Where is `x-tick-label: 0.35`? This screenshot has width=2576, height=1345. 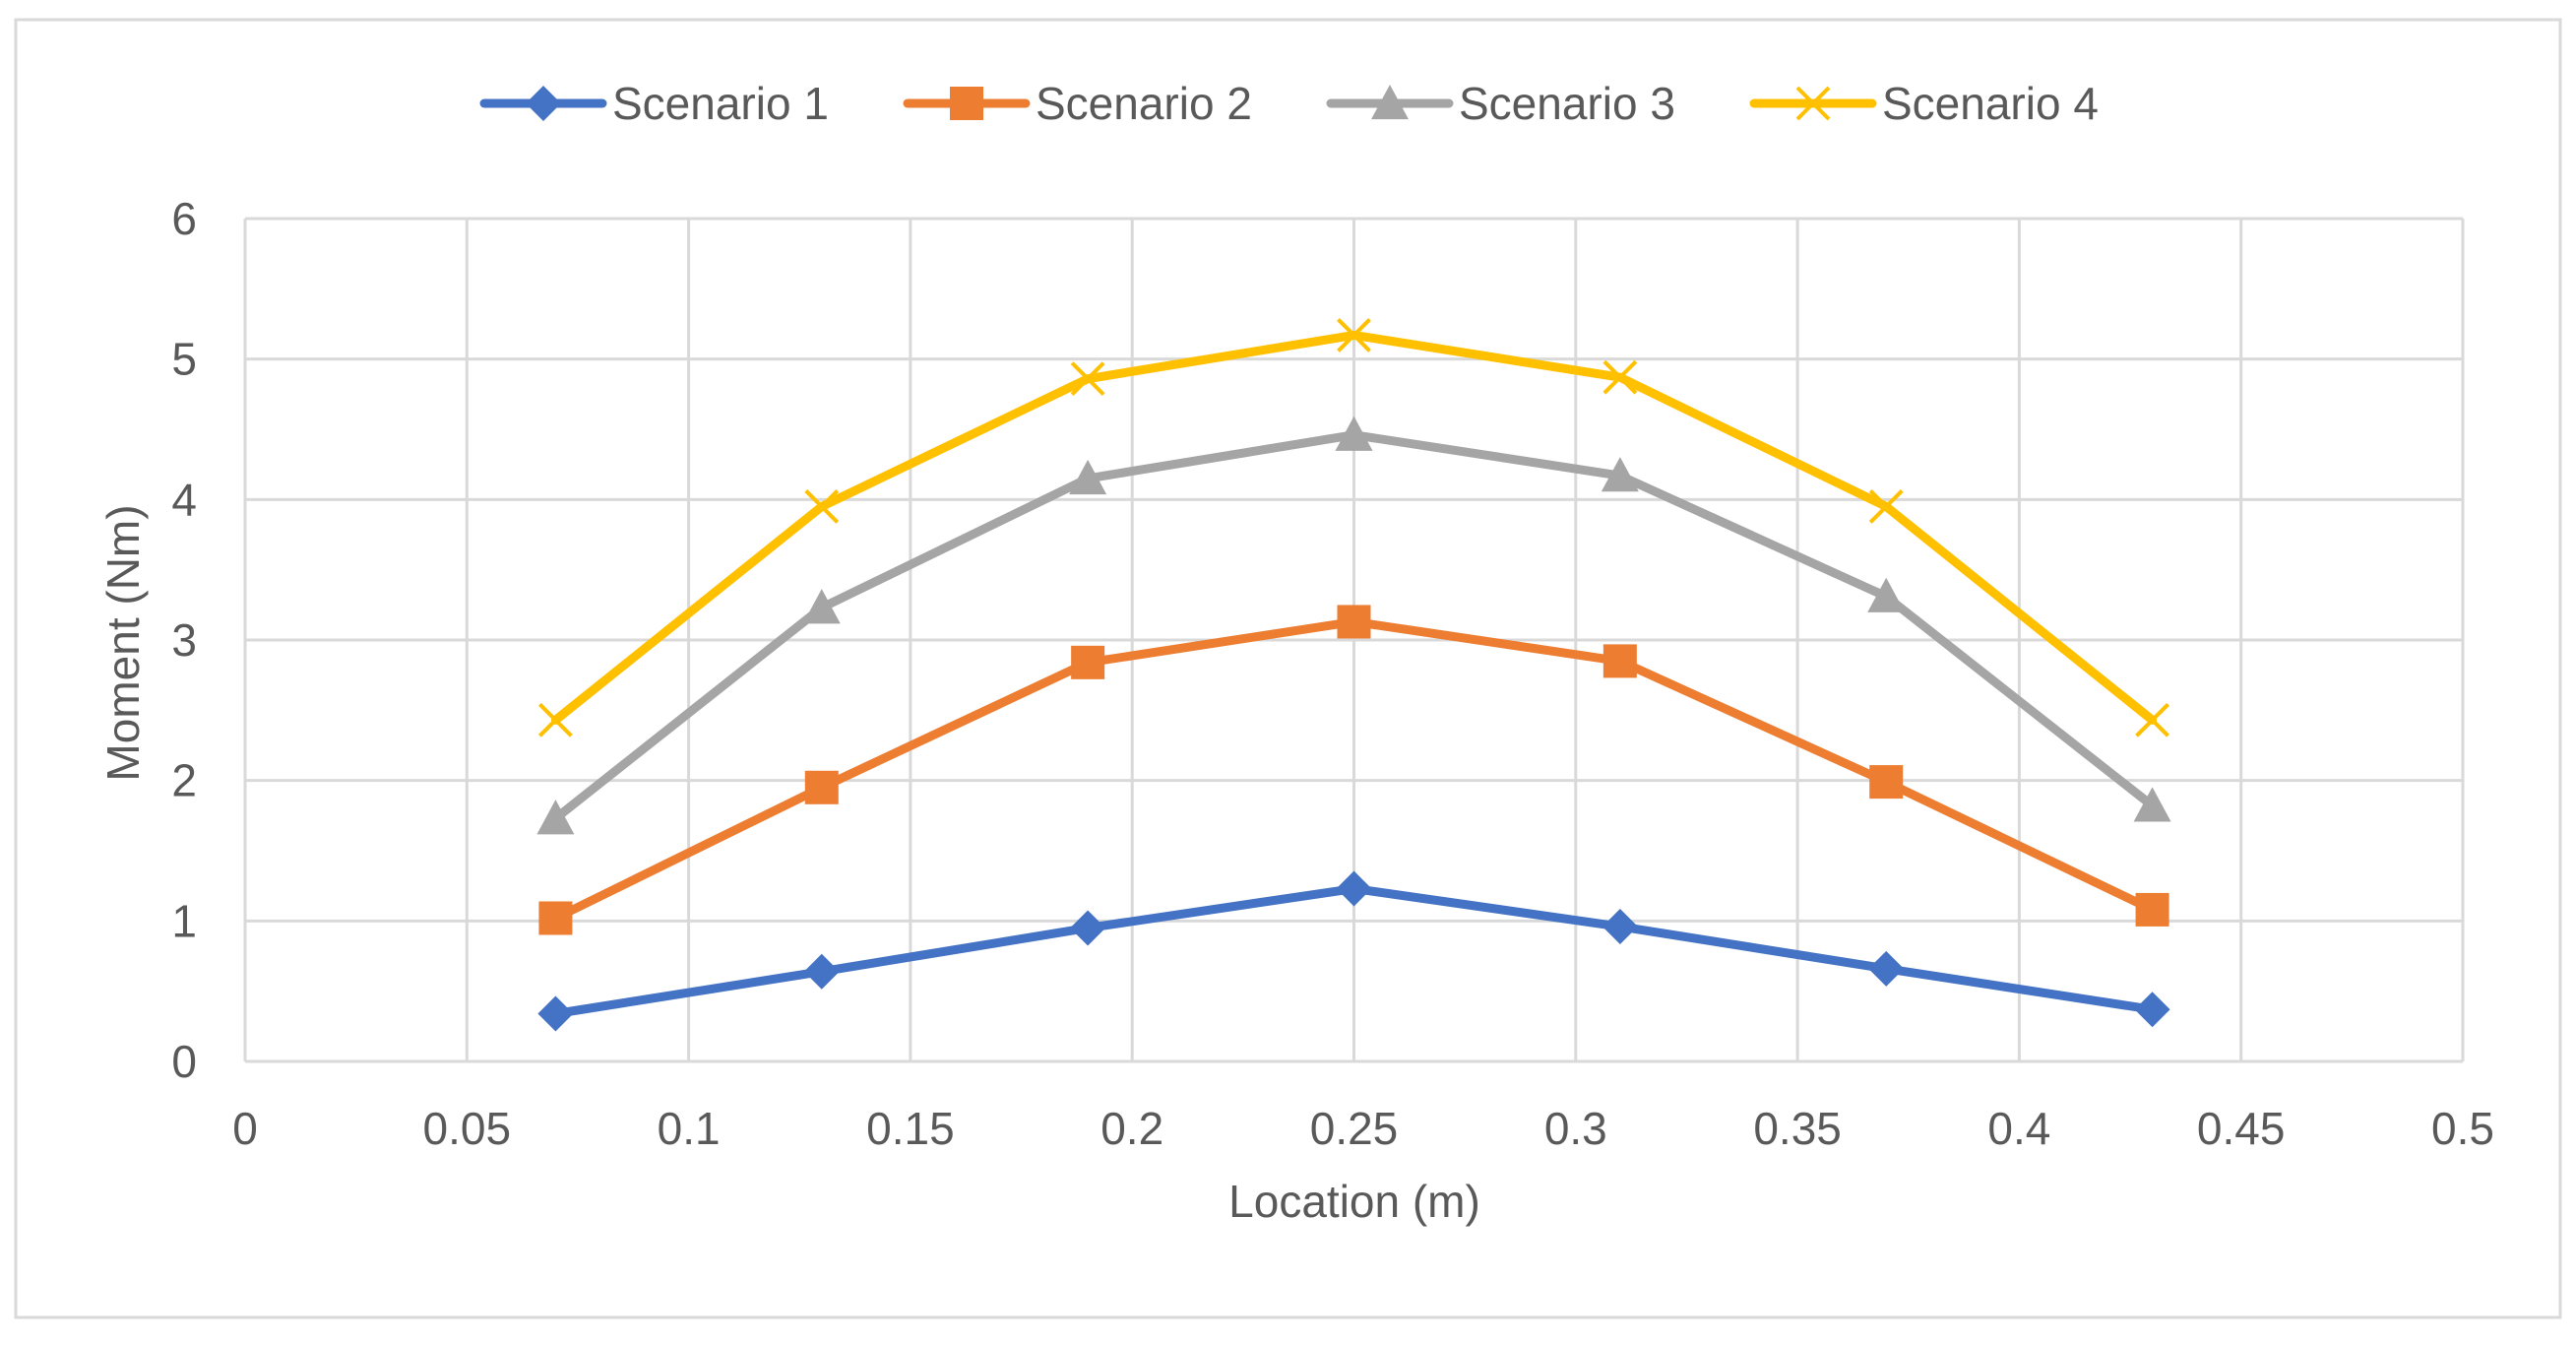 x-tick-label: 0.35 is located at coordinates (1798, 1128).